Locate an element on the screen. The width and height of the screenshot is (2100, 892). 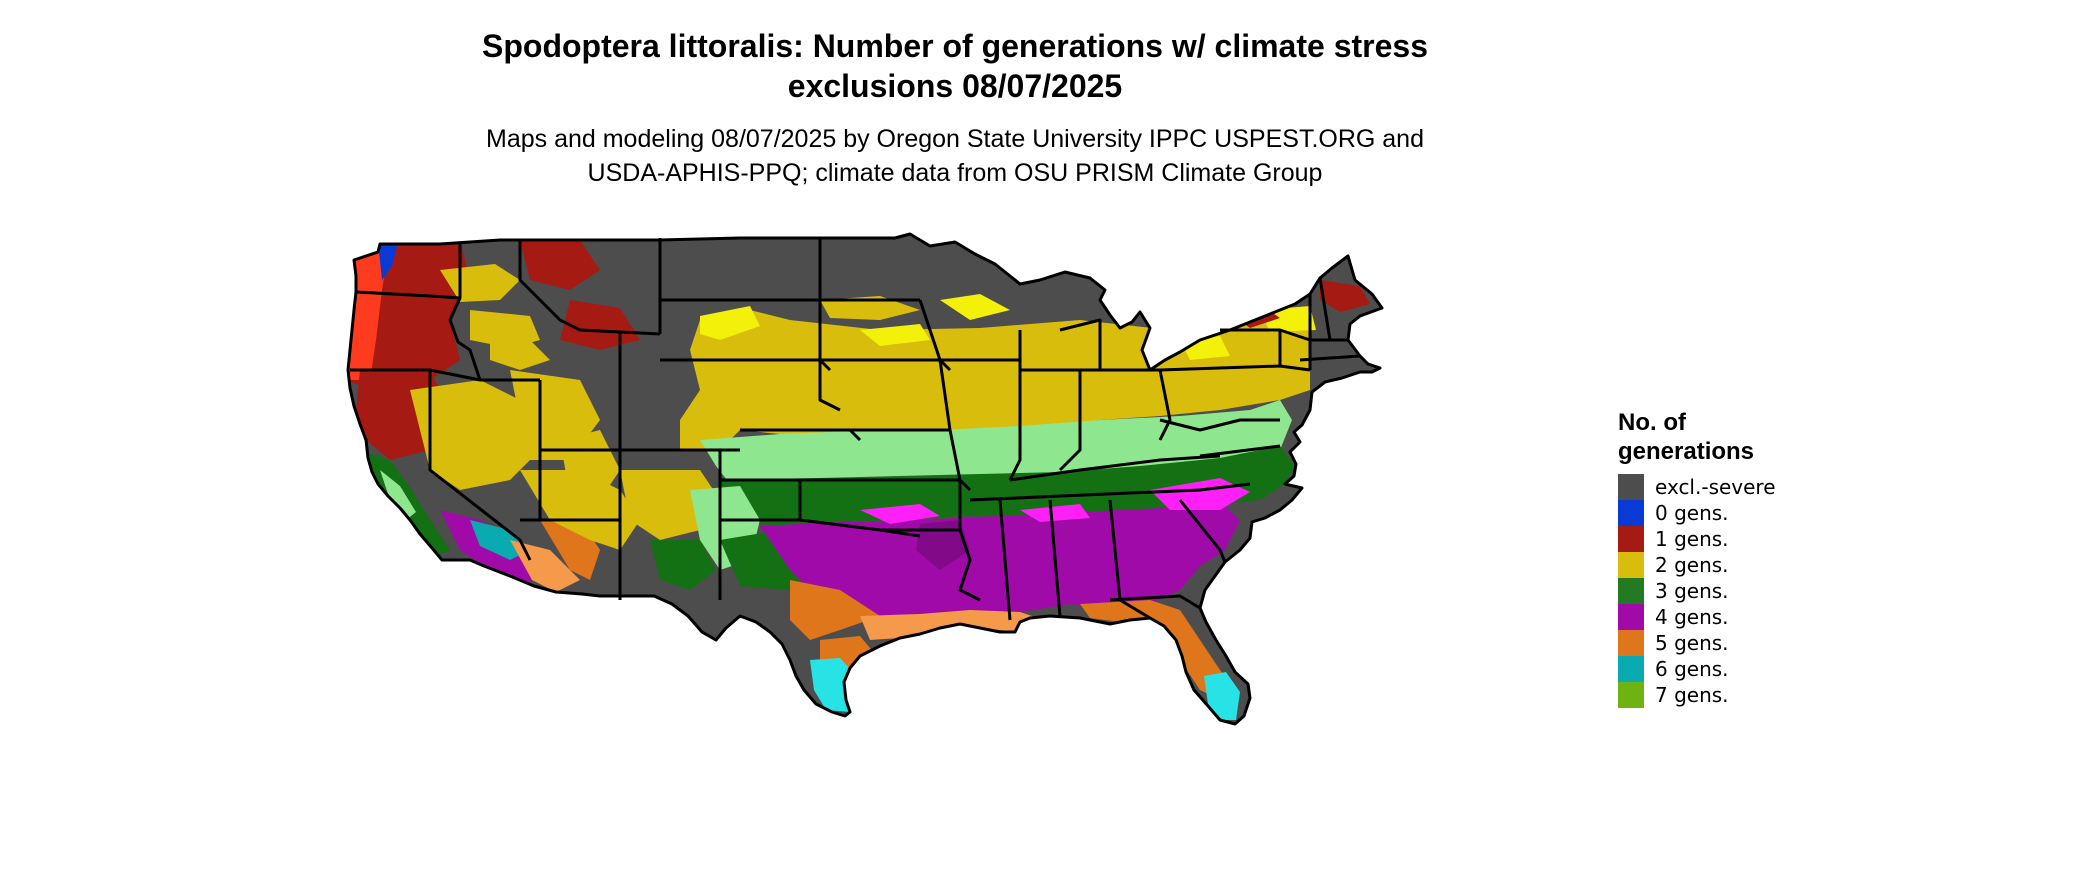
legend-item-7-gens: 7 gens. is located at coordinates (1738, 695).